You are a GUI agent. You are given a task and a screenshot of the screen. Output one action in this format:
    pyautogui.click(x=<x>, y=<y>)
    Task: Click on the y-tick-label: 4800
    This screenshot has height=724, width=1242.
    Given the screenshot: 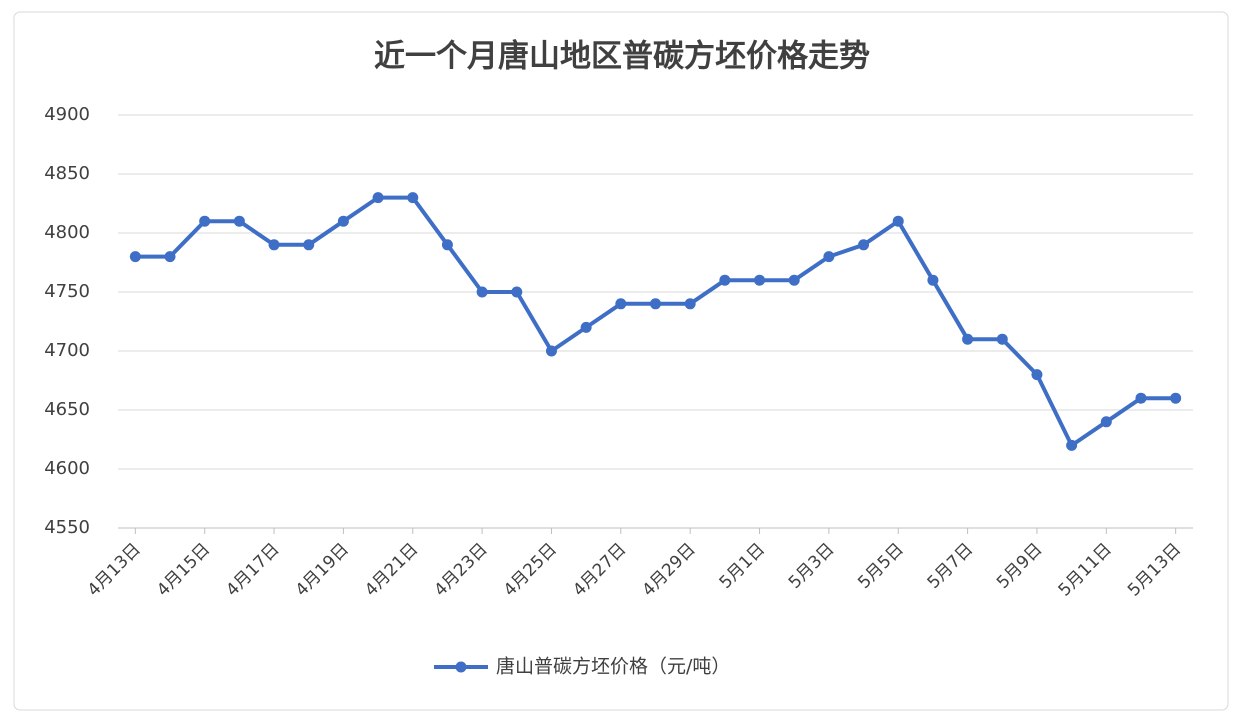 What is the action you would take?
    pyautogui.click(x=67, y=232)
    